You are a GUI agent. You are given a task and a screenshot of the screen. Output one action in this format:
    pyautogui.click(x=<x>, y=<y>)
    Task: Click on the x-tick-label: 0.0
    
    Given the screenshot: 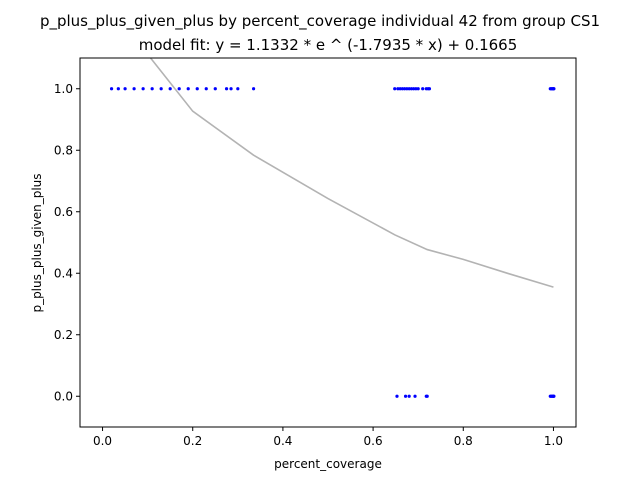 What is the action you would take?
    pyautogui.click(x=102, y=441)
    